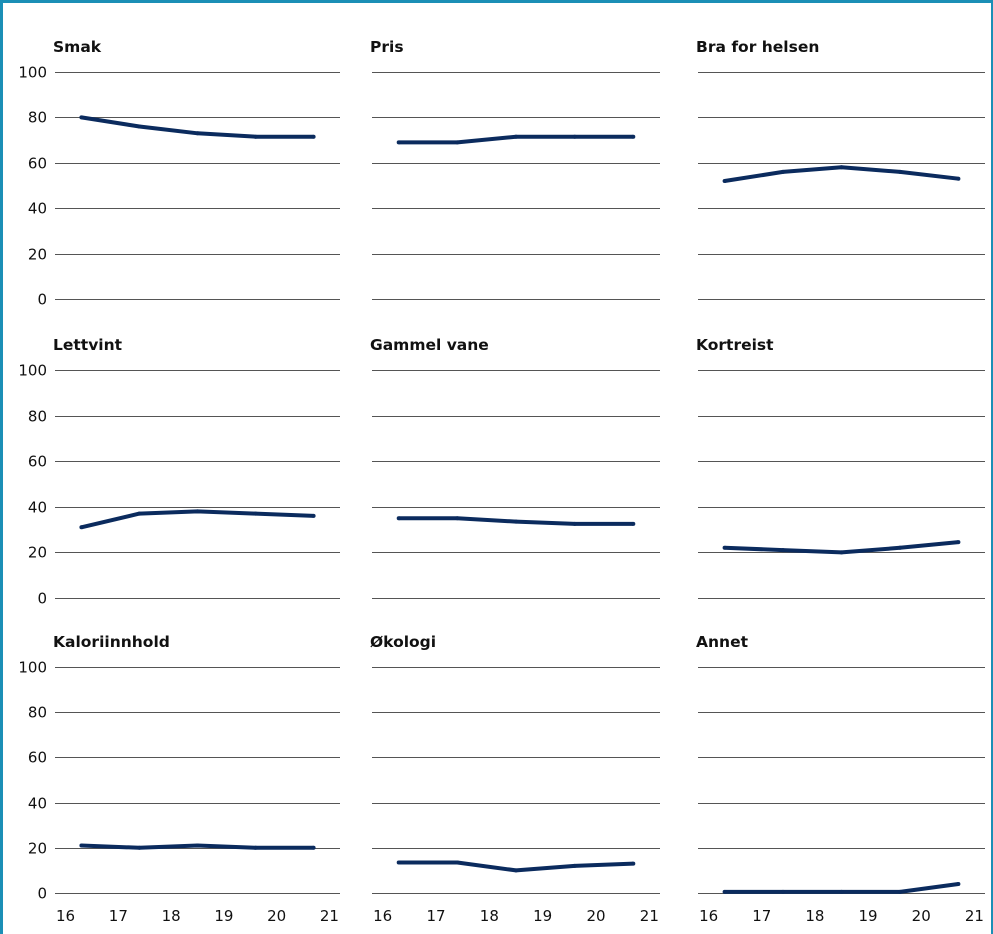  What do you see at coordinates (179, 779) in the screenshot?
I see `panel-7: Kaloriinnhold 0 20 40 60 80 100 16 17 18 19 20 21` at bounding box center [179, 779].